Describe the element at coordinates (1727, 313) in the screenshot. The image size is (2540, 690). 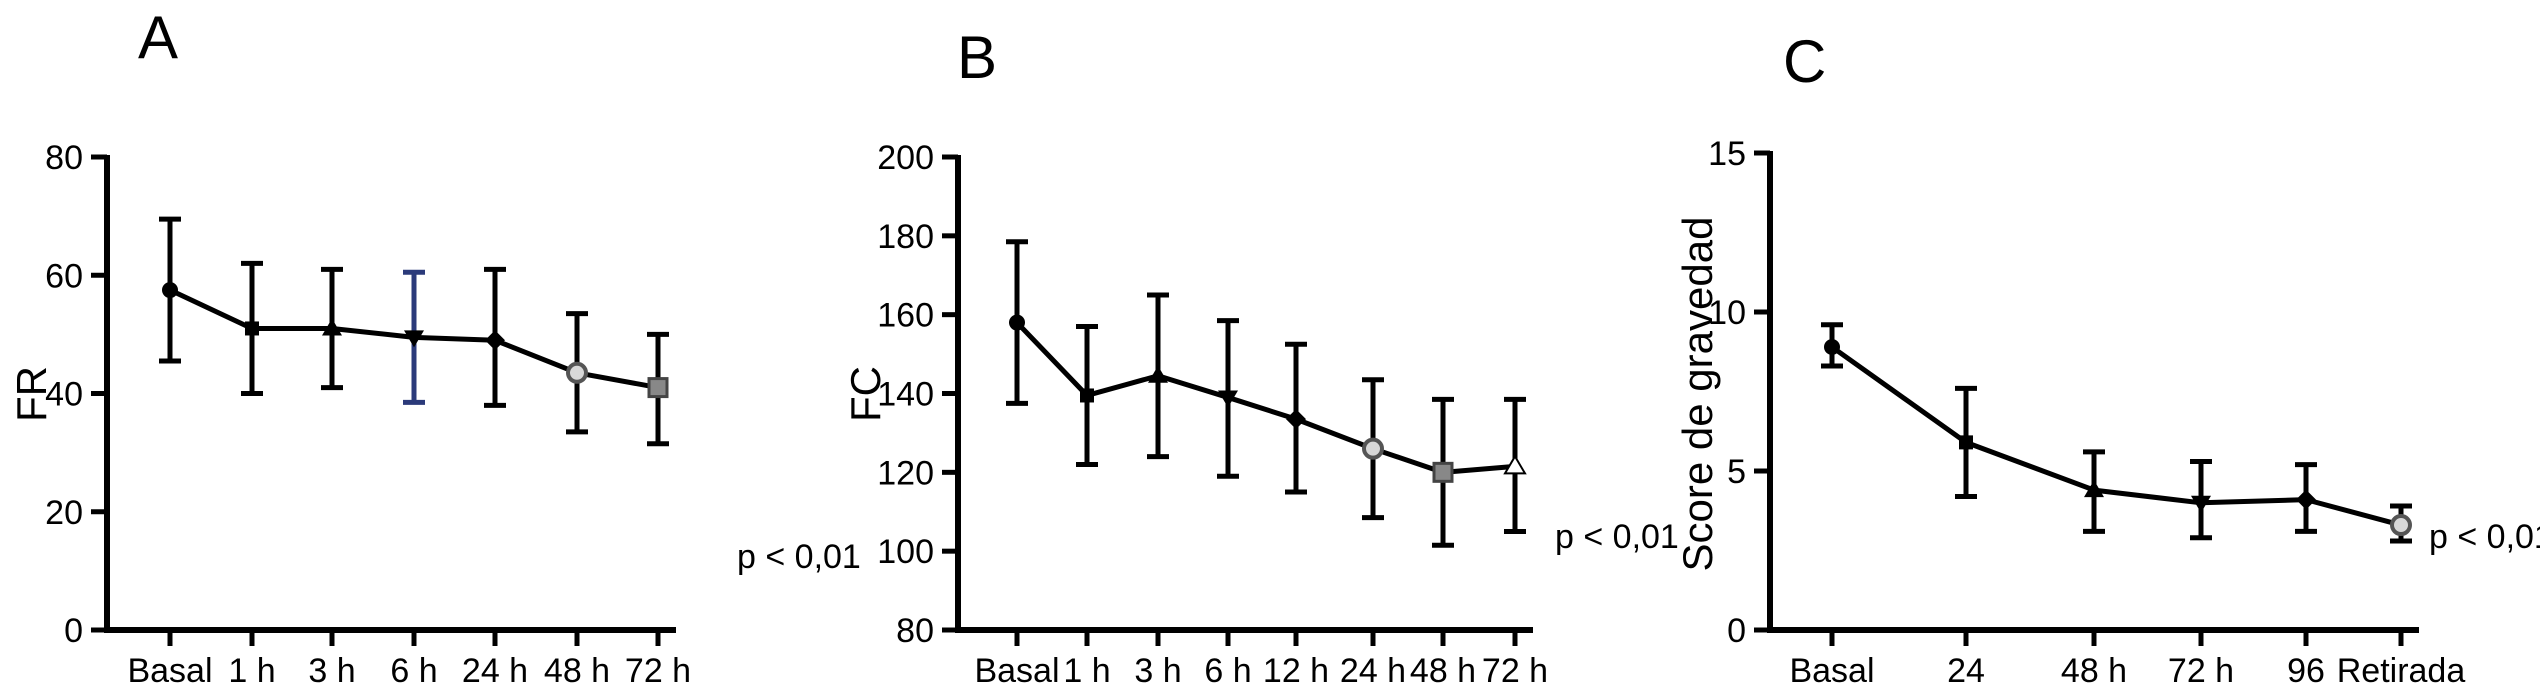
I see `y-tick-label: 10` at that location.